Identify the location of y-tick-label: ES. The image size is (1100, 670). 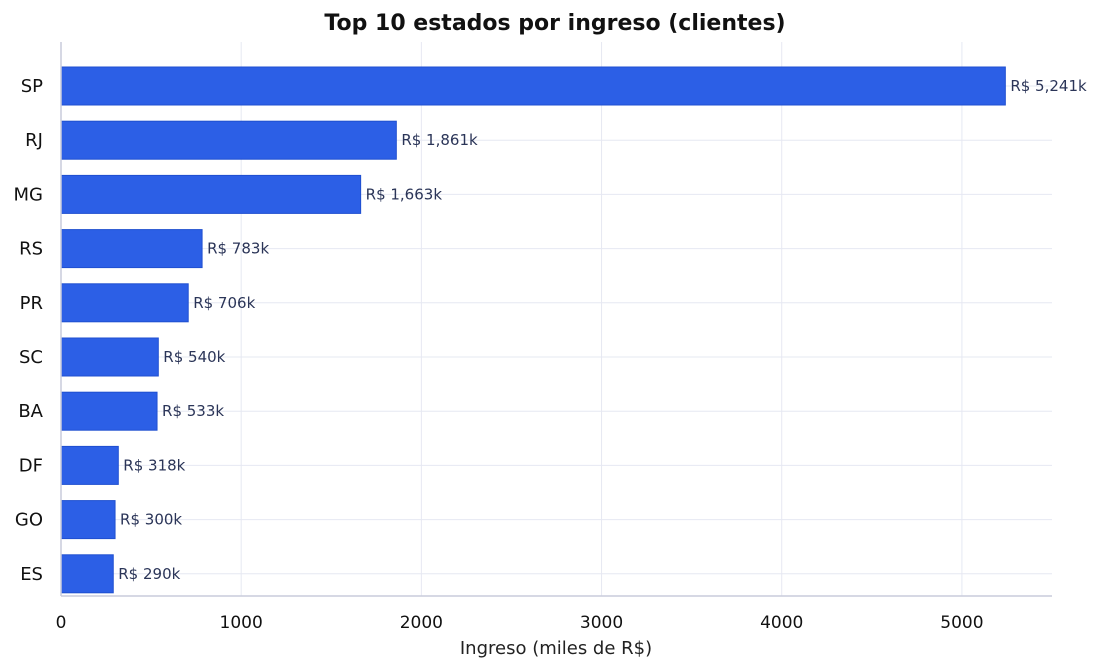
(31, 574).